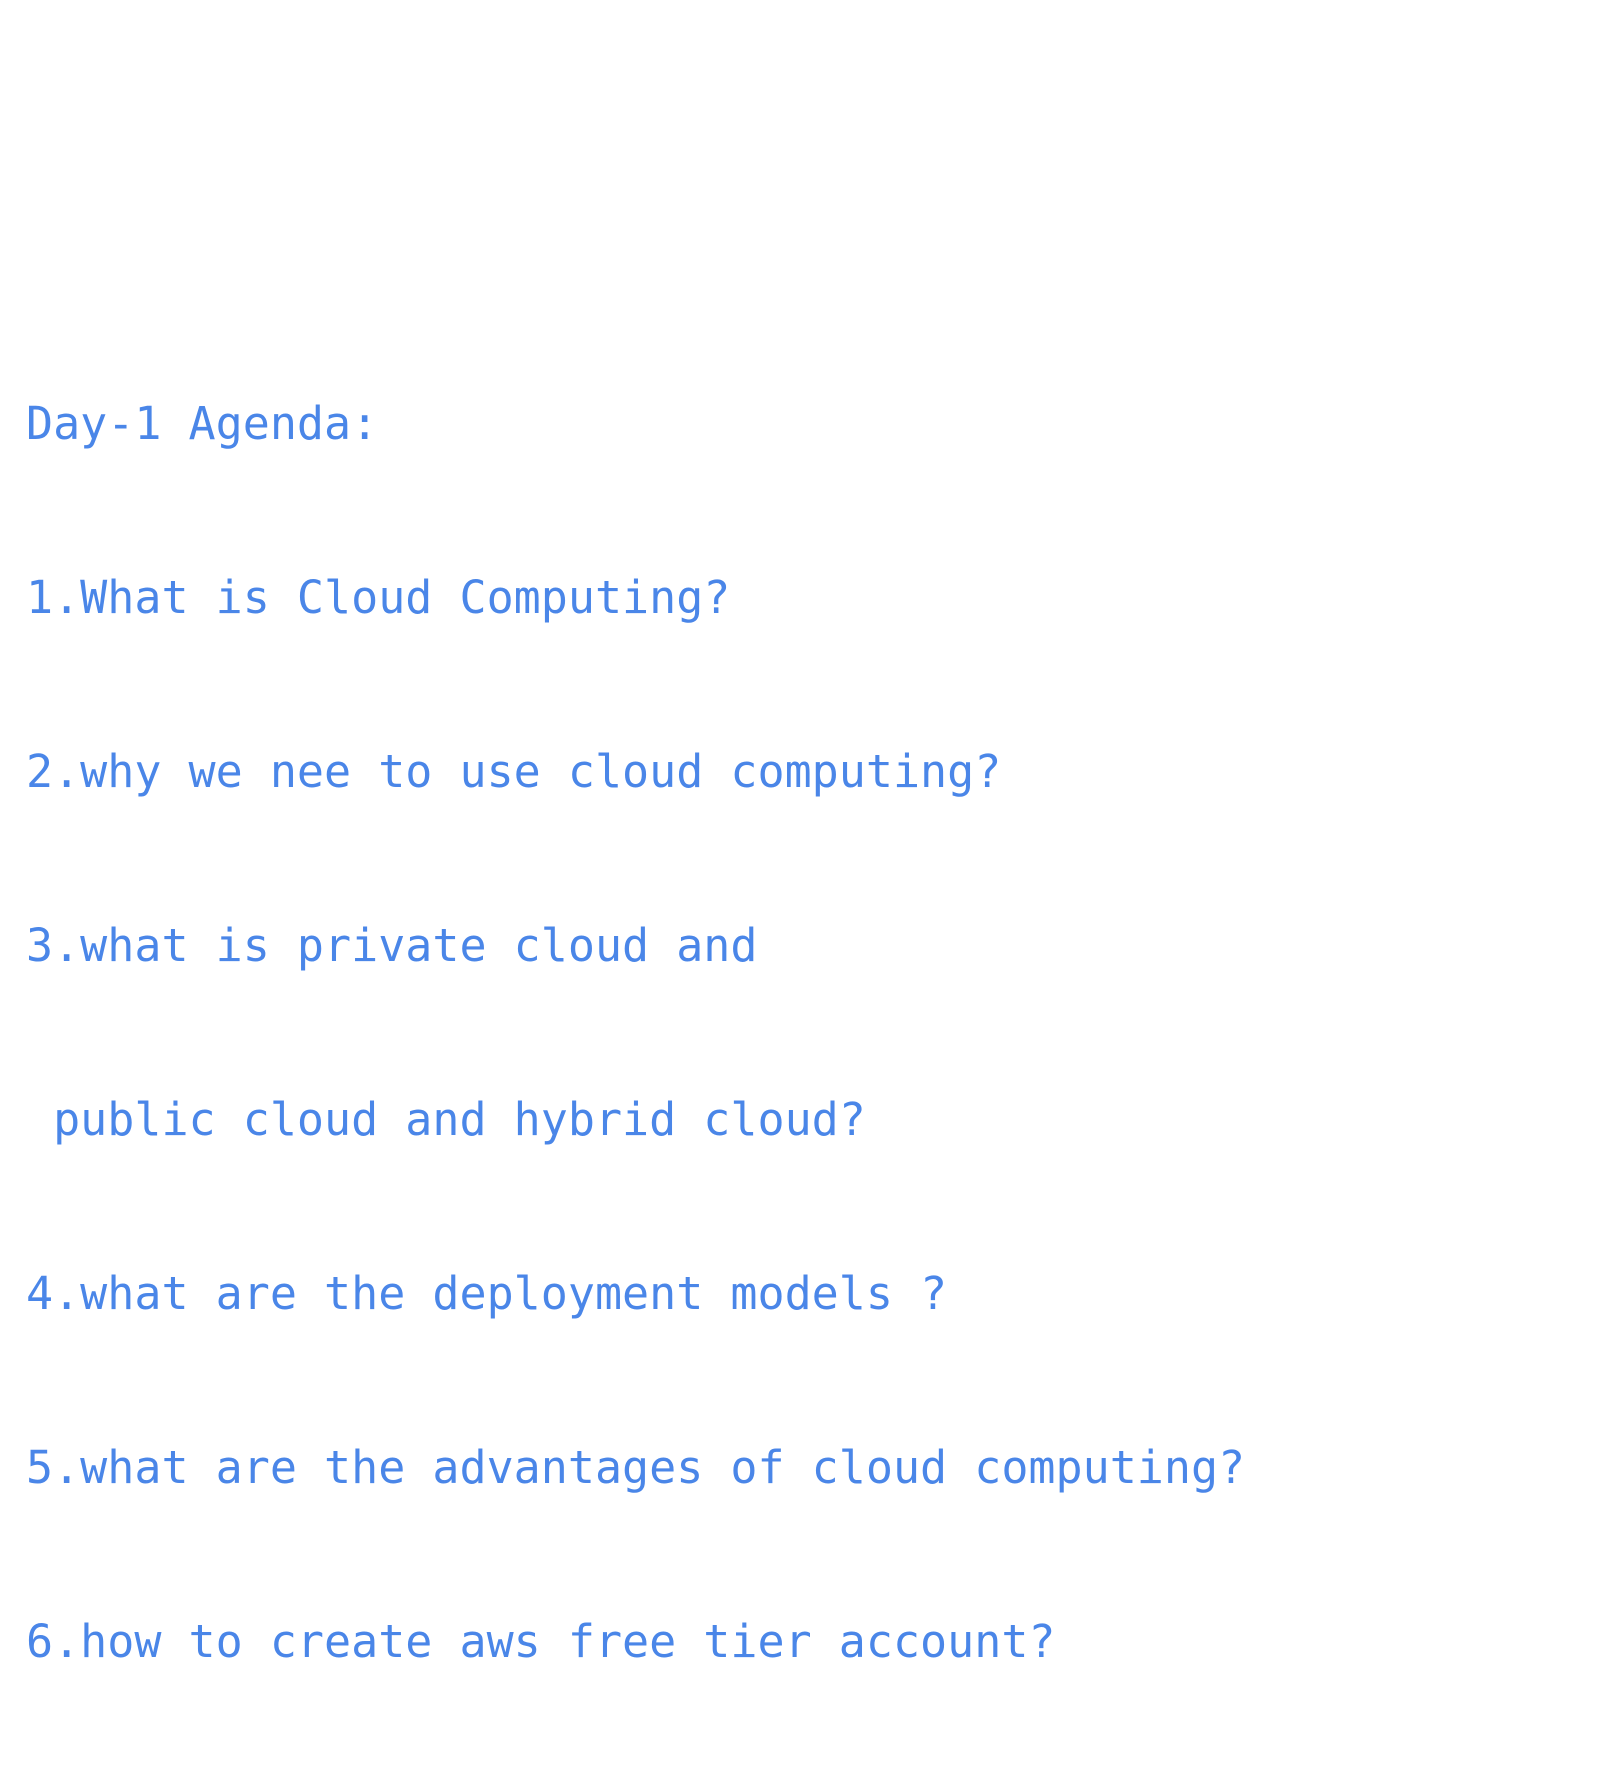  What do you see at coordinates (202, 423) in the screenshot?
I see `agenda-heading: Day-1 Agenda:` at bounding box center [202, 423].